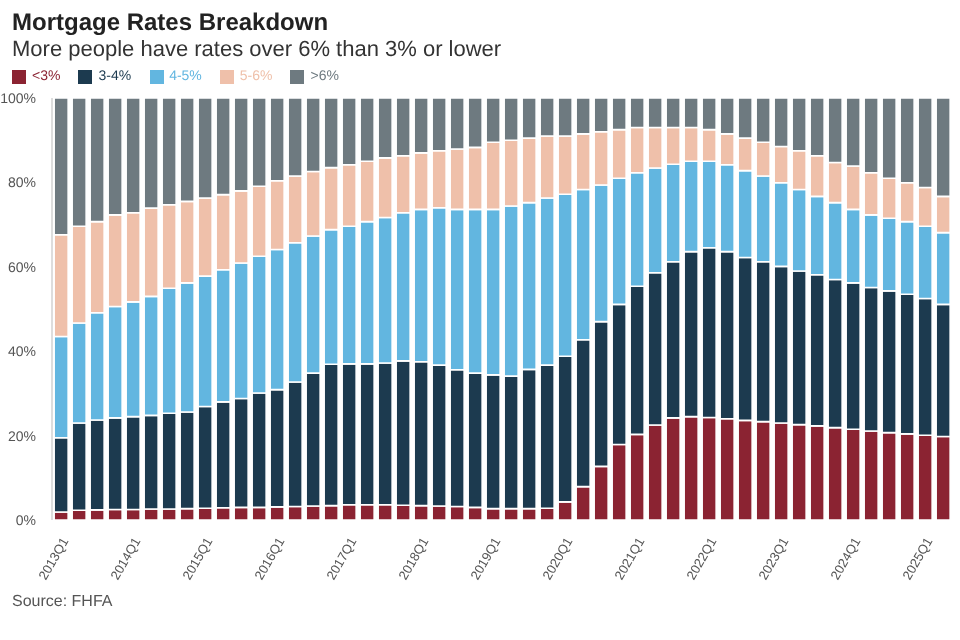 The height and width of the screenshot is (640, 960). What do you see at coordinates (62, 601) in the screenshot?
I see `source-note: Source: FHFA` at bounding box center [62, 601].